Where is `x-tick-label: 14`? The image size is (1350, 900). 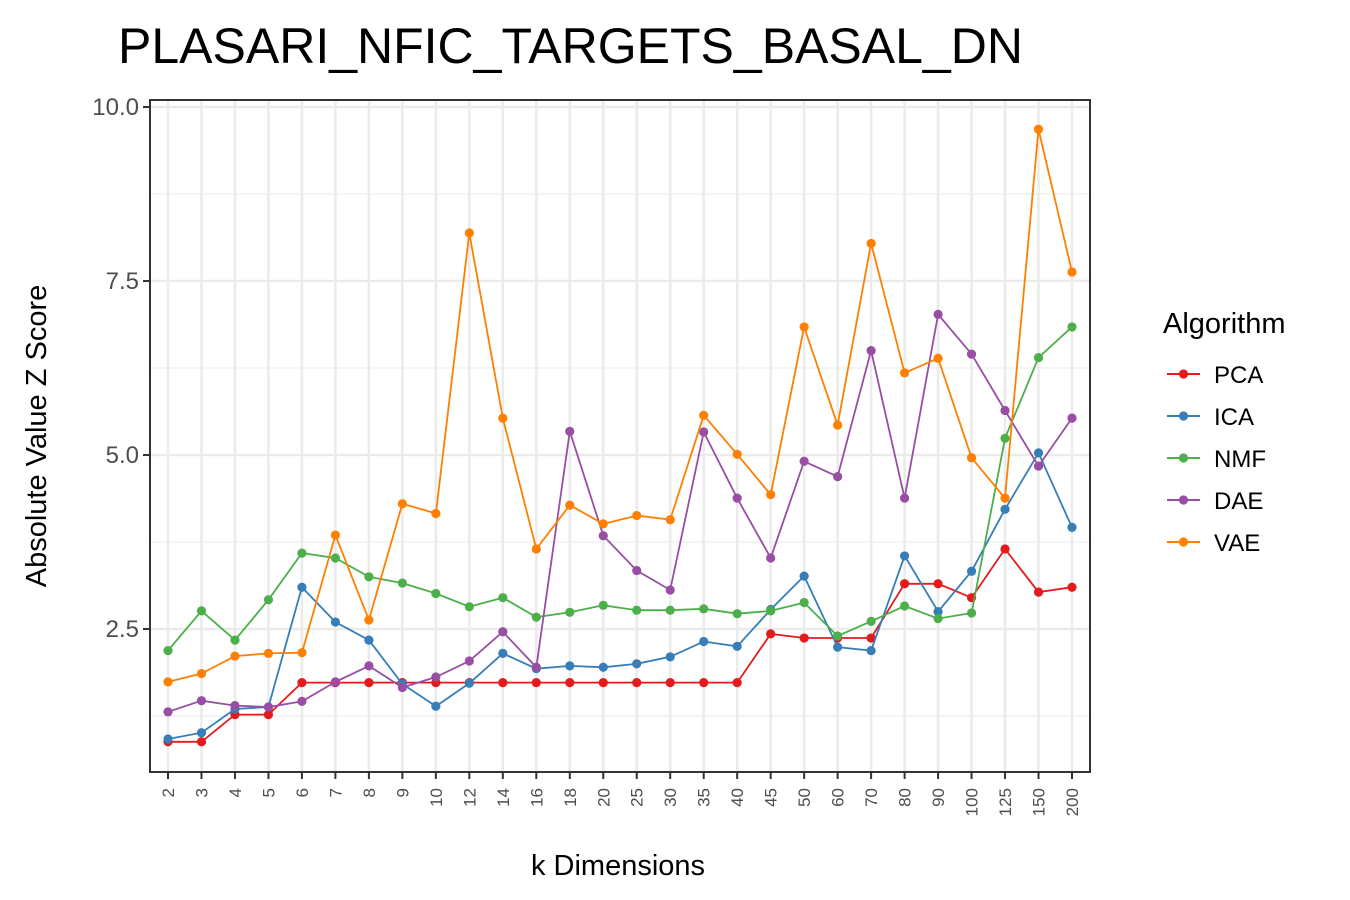 x-tick-label: 14 is located at coordinates (503, 797).